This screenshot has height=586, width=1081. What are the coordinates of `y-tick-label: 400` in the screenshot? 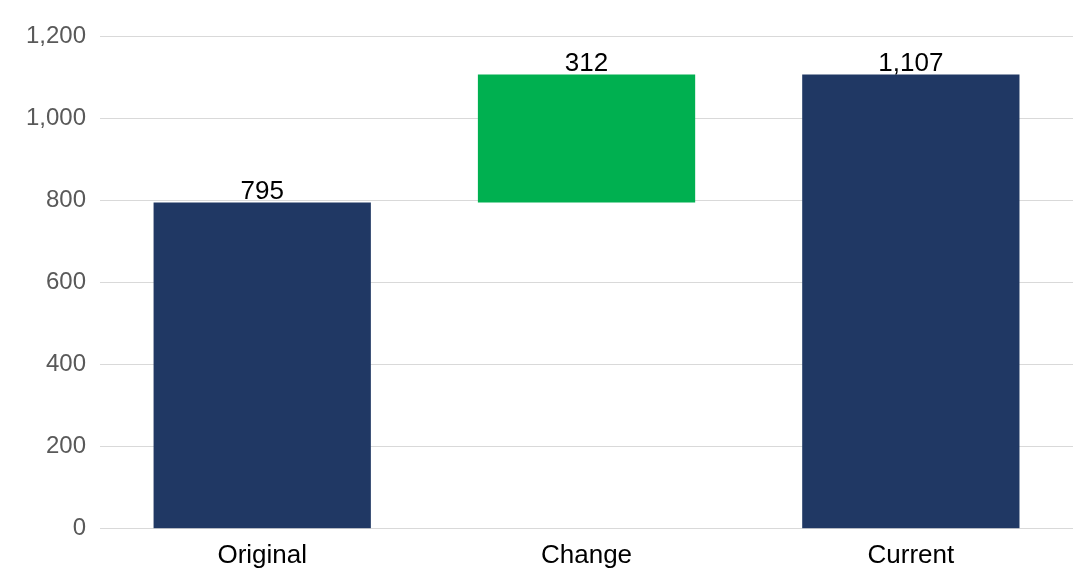 It's located at (66, 363).